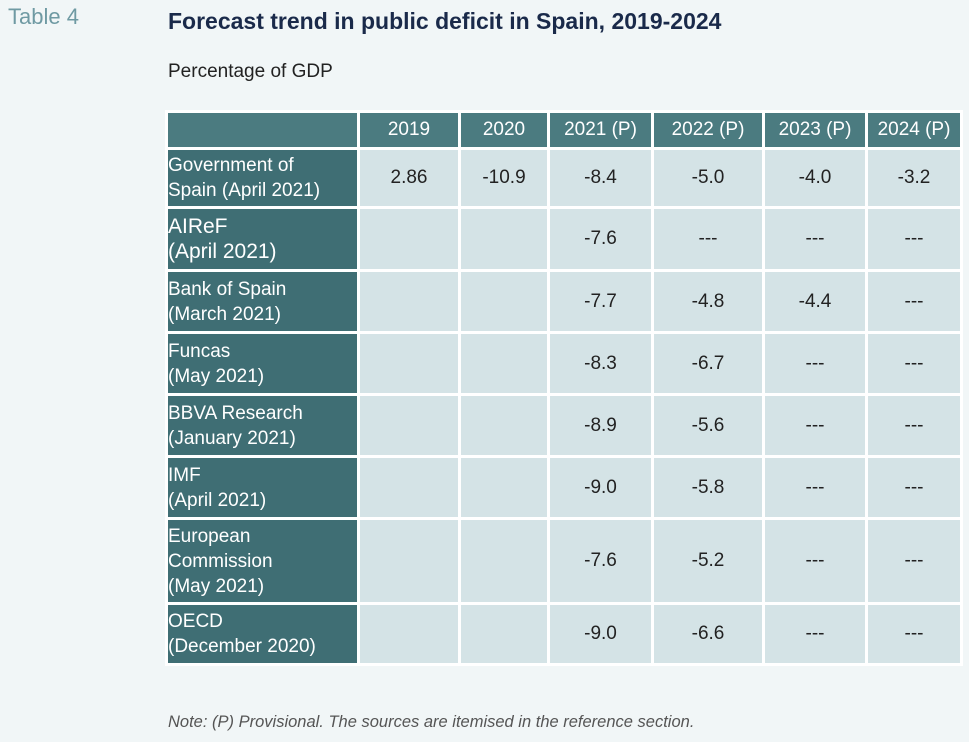 This screenshot has height=742, width=969. I want to click on table-cell: -4.0, so click(815, 178).